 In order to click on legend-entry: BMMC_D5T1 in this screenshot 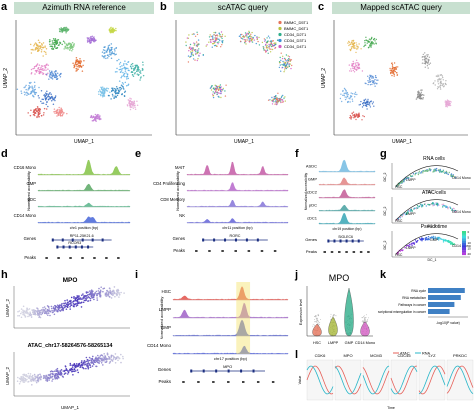, I will do `click(296, 22)`.